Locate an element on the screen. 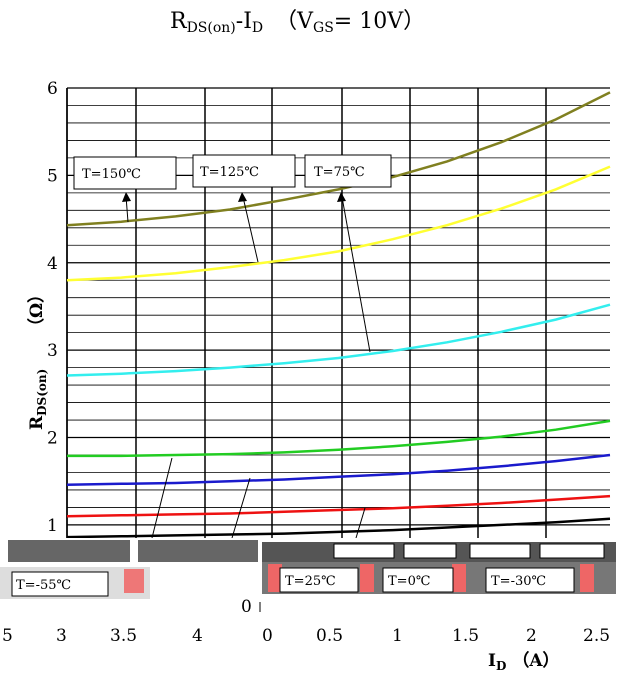  x-tick-label: 2.5 is located at coordinates (596, 636).